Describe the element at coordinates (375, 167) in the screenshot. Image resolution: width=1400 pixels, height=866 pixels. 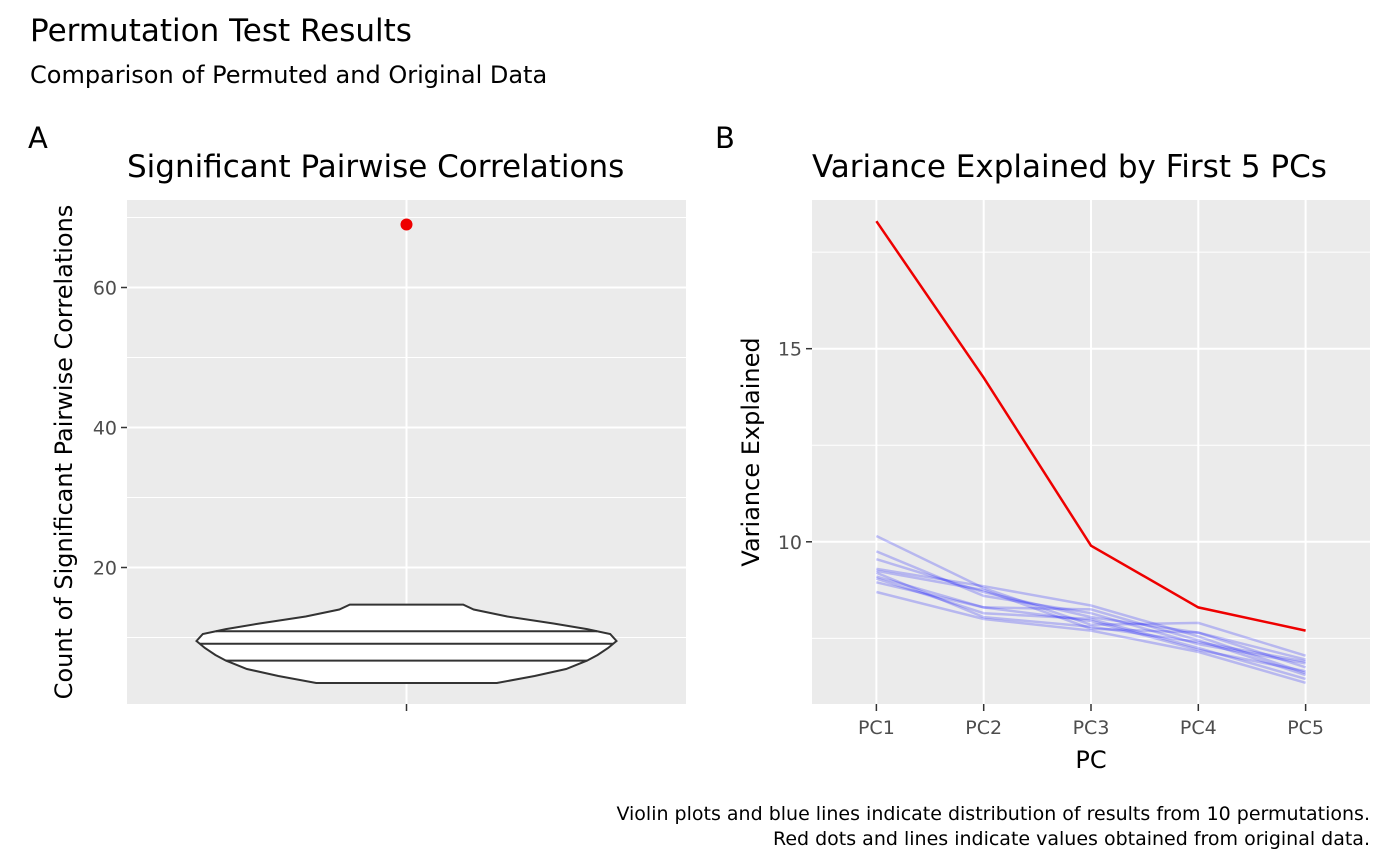
I see `panel-a-title: Significant Pairwise Correlations` at that location.